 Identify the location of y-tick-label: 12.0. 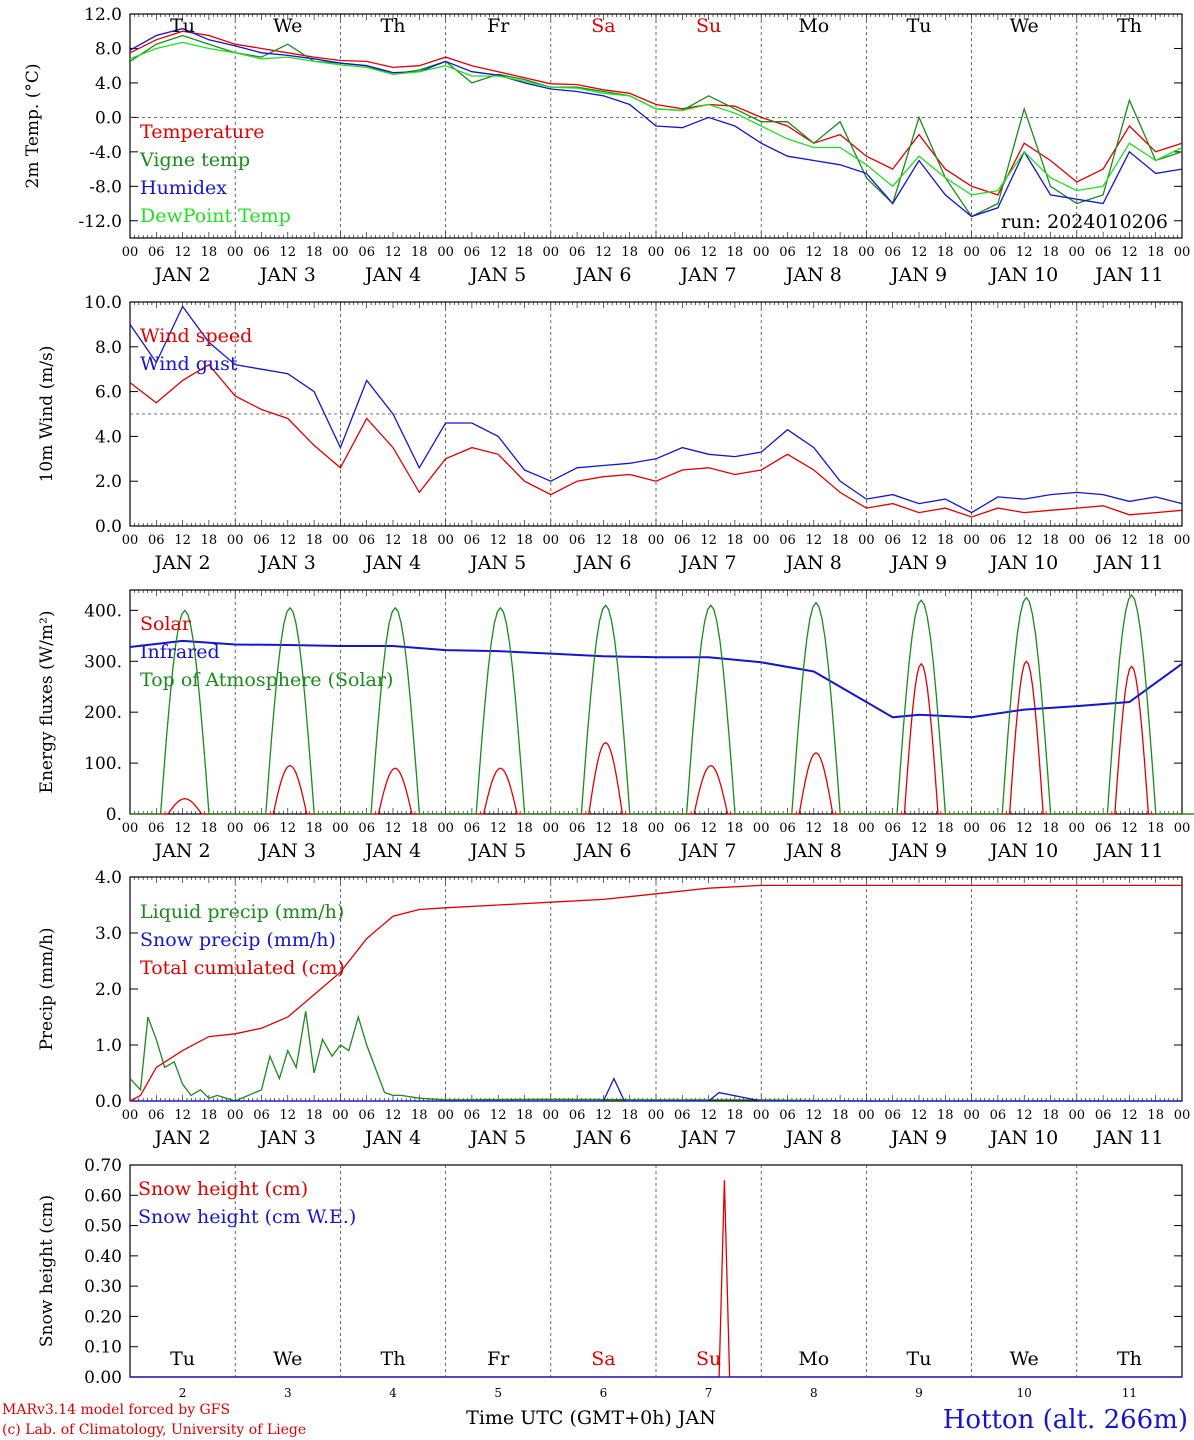
(103, 15).